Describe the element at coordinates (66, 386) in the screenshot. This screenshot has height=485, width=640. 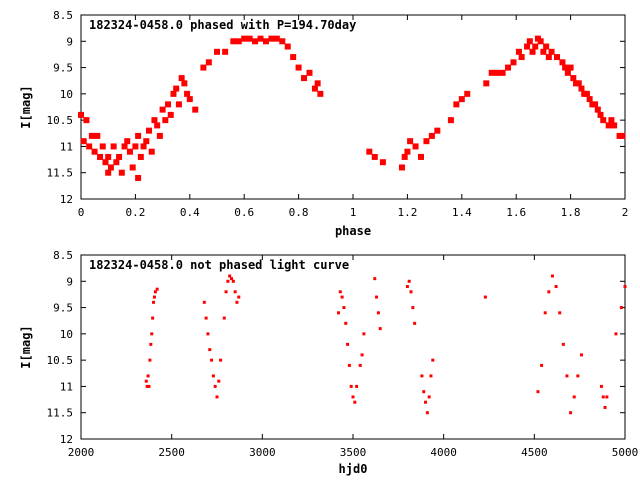
I see `y-tick-label: 11` at that location.